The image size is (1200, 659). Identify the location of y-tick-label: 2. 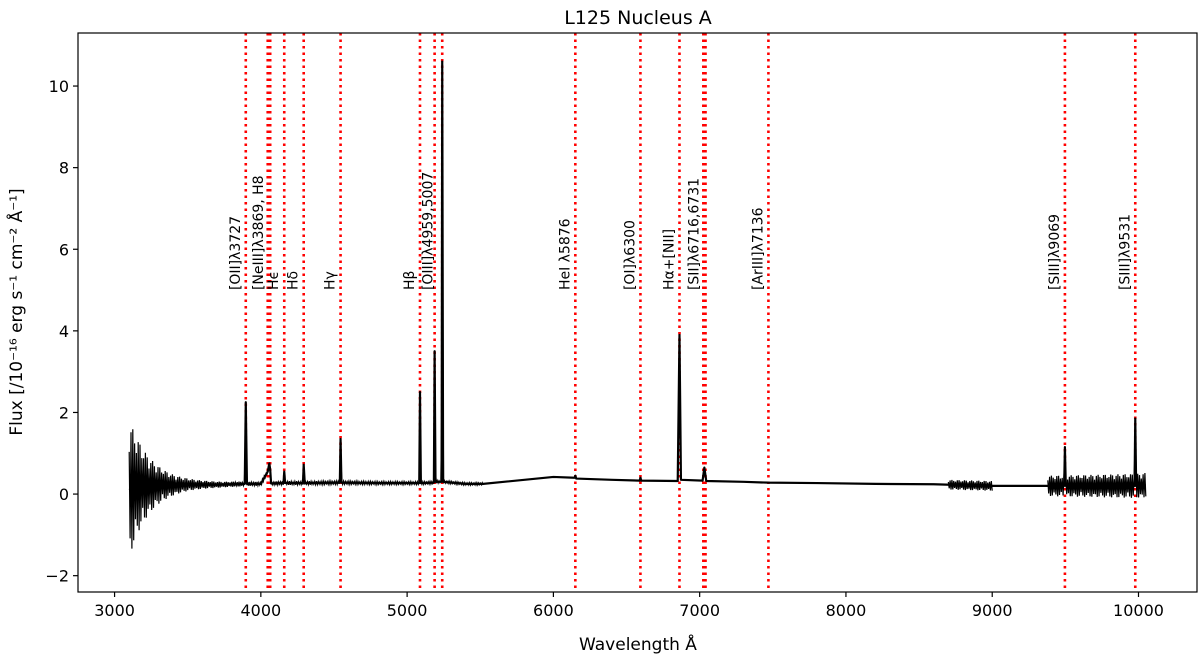
(64, 412).